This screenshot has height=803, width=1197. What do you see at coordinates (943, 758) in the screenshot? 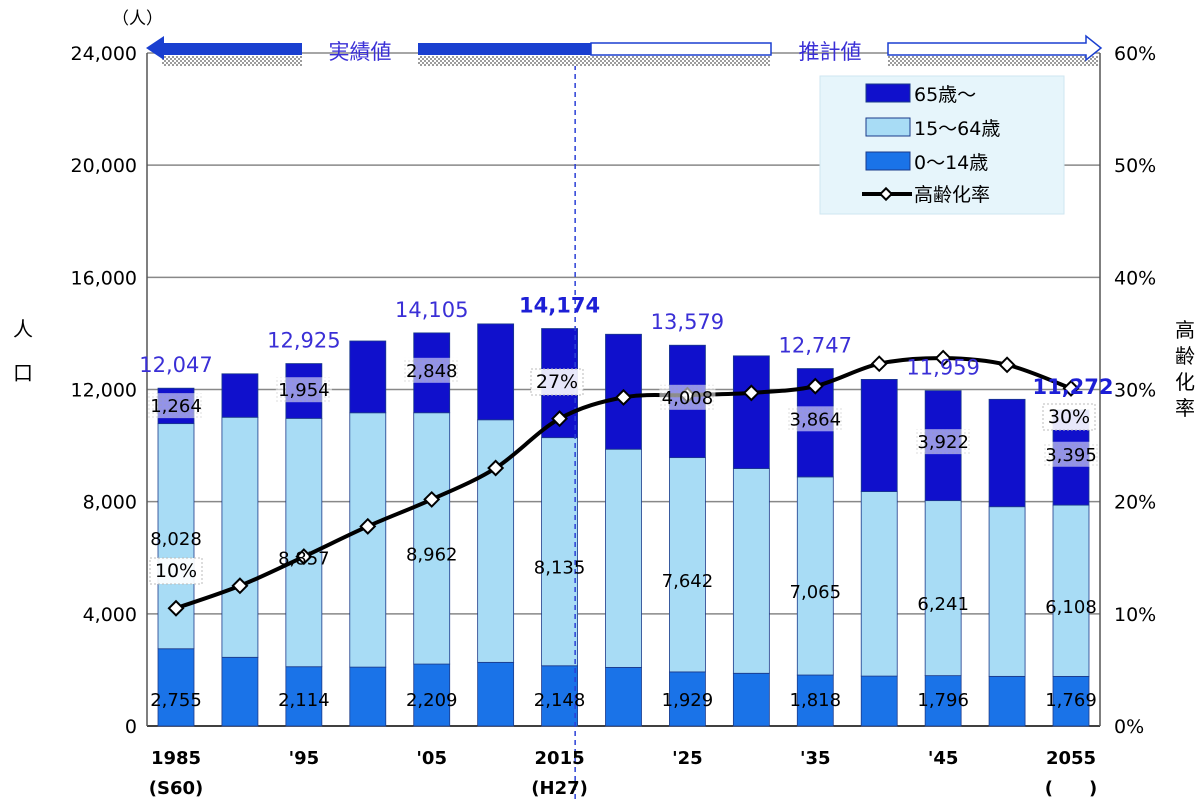
I see `x-tick-label: '45` at bounding box center [943, 758].